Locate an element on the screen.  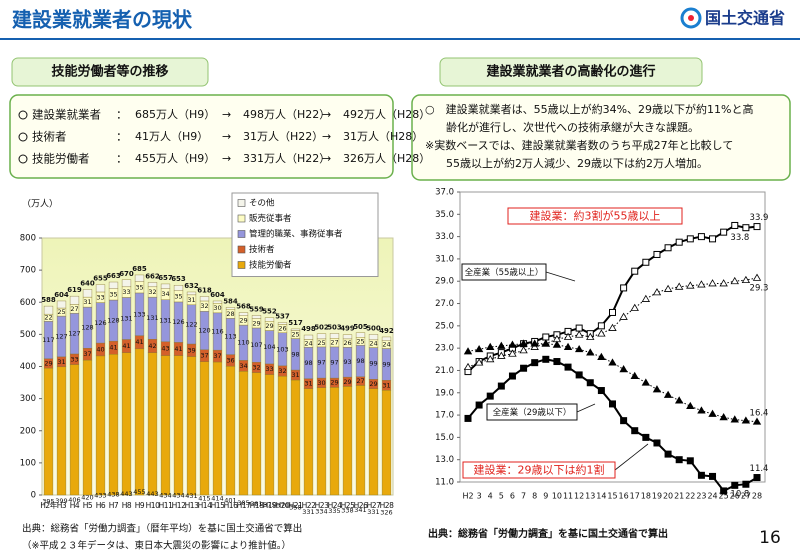
x-tick-label: H25 is located at coordinates (348, 505).